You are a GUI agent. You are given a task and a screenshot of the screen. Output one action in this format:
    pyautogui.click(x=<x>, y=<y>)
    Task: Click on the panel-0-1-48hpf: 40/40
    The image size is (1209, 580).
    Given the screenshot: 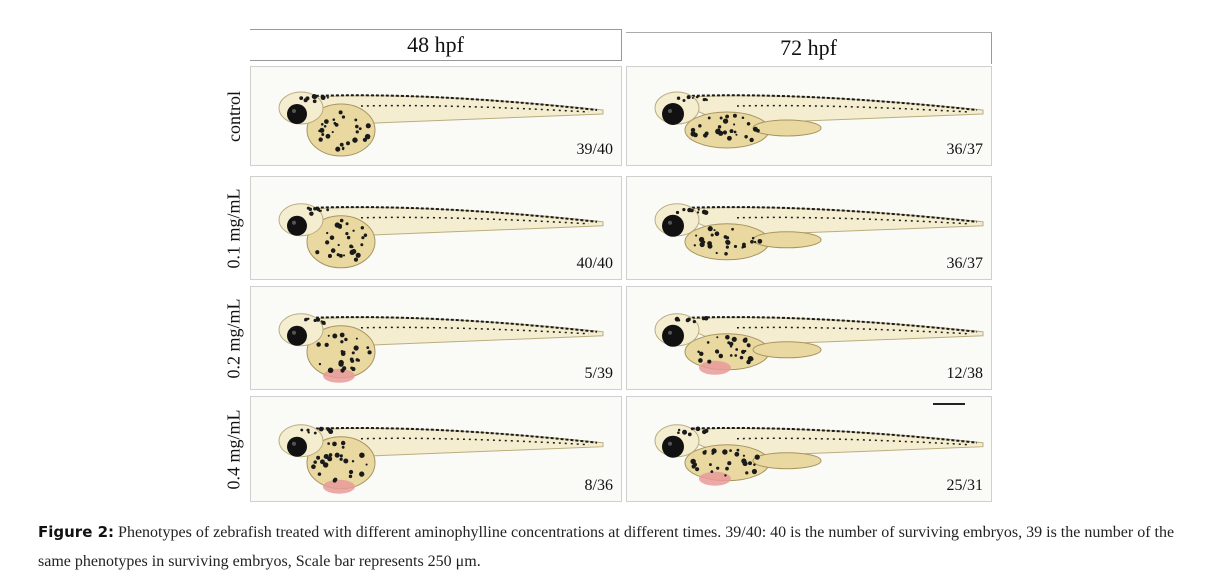 What is the action you would take?
    pyautogui.click(x=436, y=228)
    